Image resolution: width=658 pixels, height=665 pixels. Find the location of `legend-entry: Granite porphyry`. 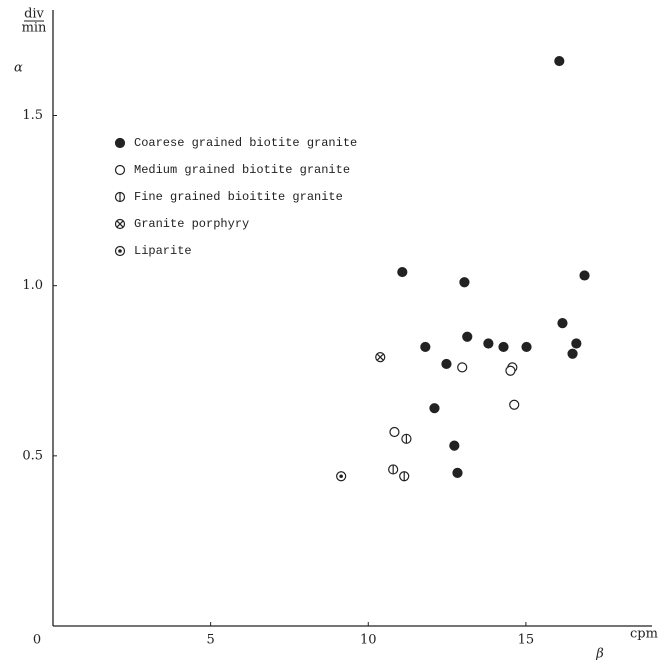

legend-entry: Granite porphyry is located at coordinates (181, 224).